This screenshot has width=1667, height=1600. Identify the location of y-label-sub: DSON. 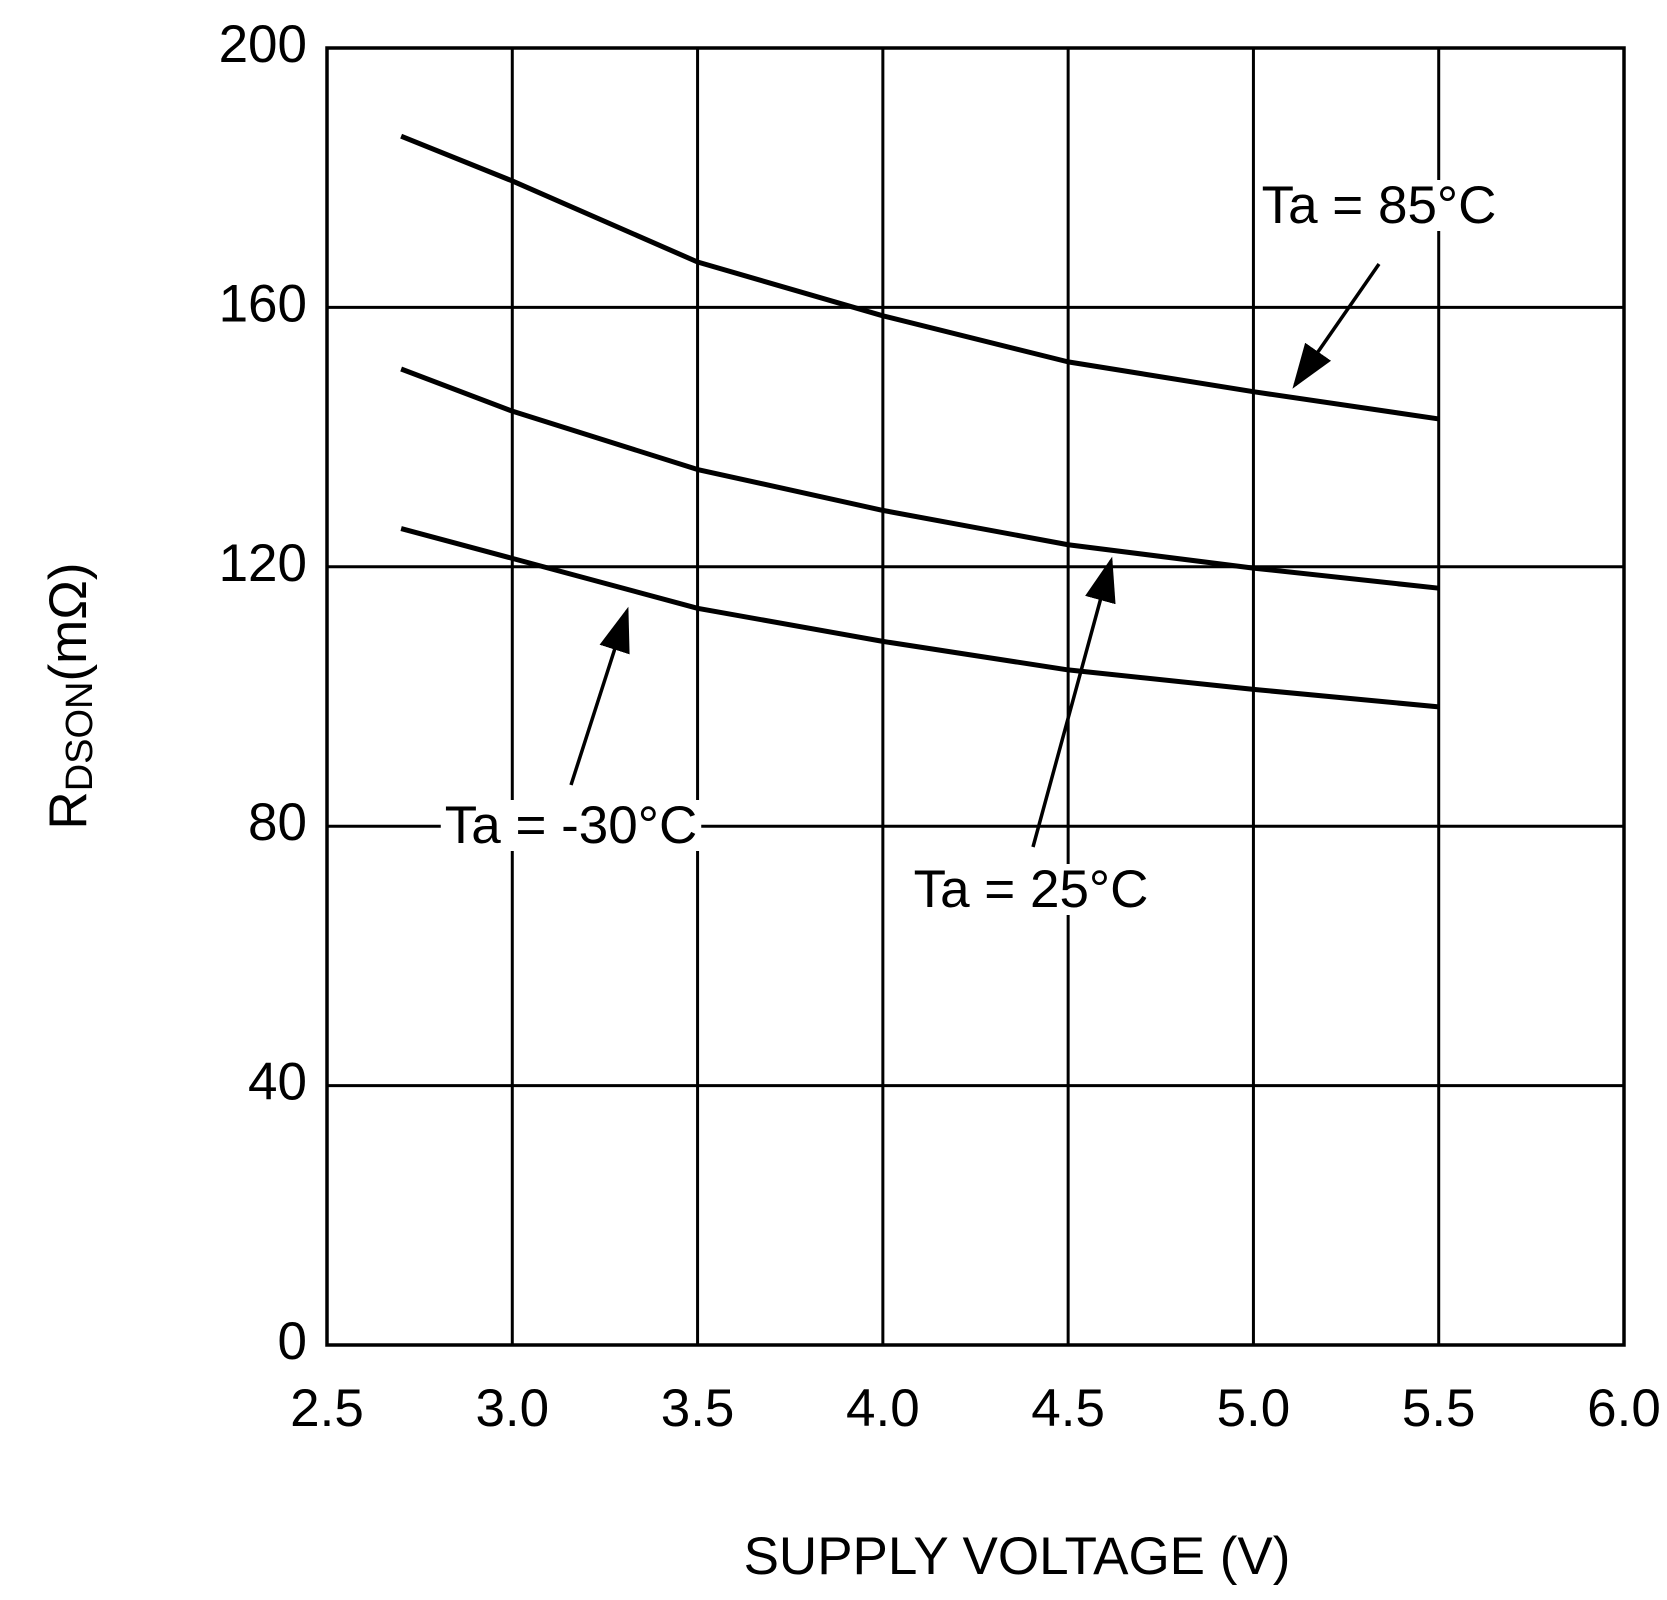
(80, 737).